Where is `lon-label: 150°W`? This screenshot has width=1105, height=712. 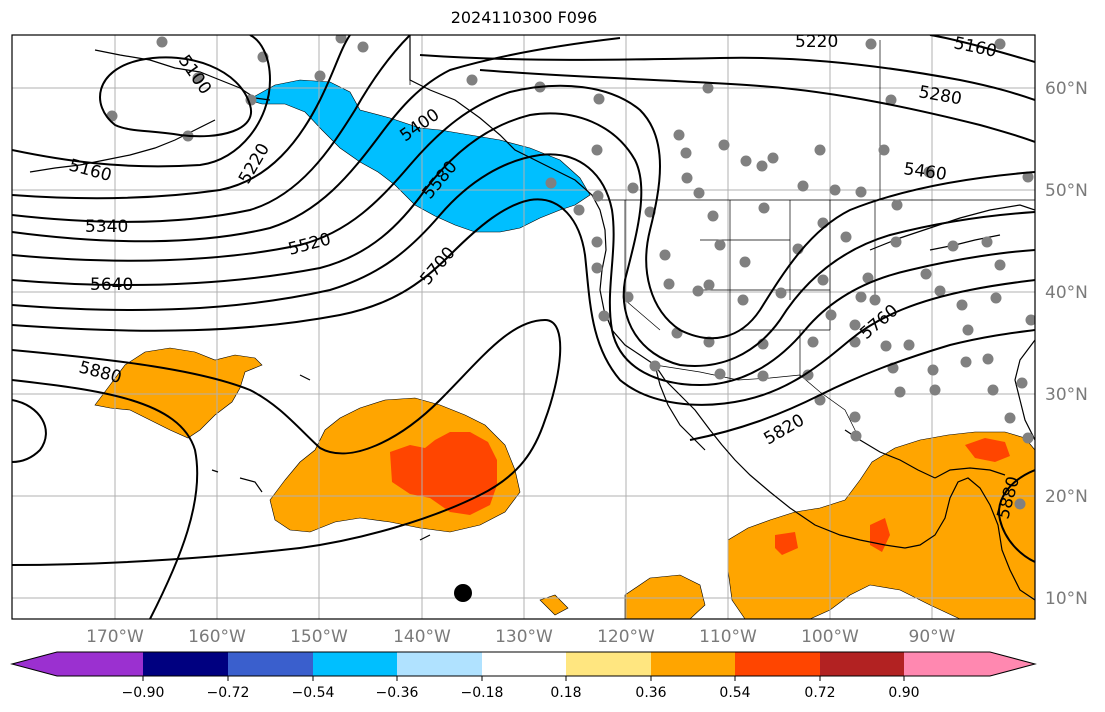 lon-label: 150°W is located at coordinates (319, 637).